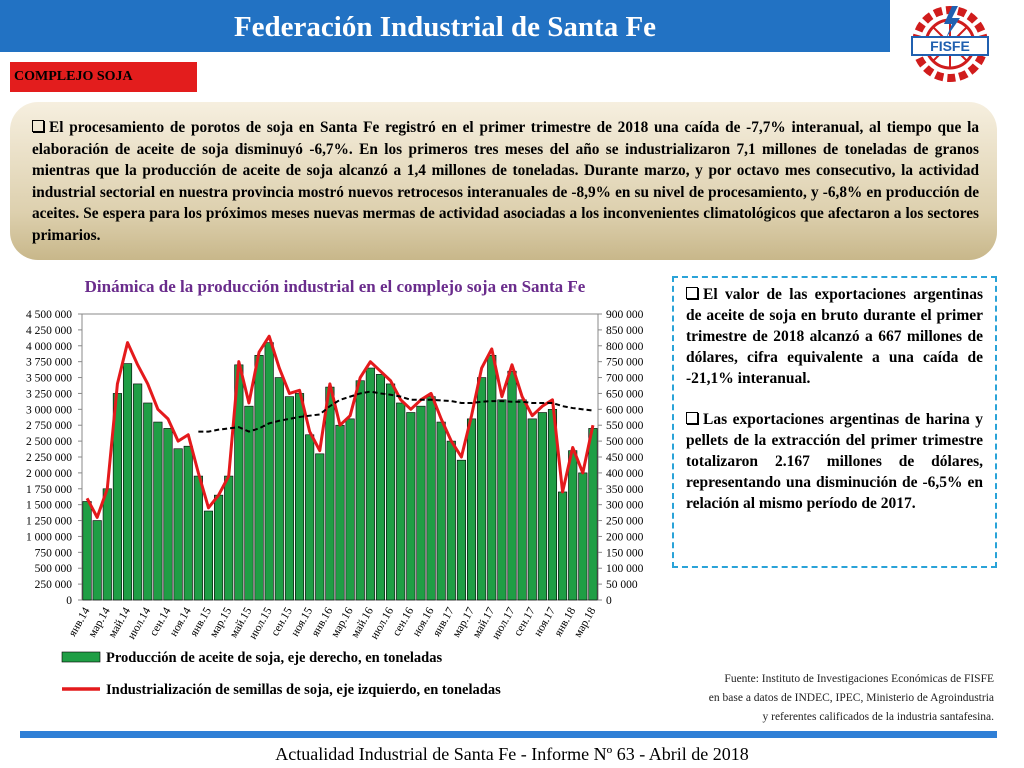  What do you see at coordinates (54, 569) in the screenshot?
I see `y-tick-label: 500 000` at bounding box center [54, 569].